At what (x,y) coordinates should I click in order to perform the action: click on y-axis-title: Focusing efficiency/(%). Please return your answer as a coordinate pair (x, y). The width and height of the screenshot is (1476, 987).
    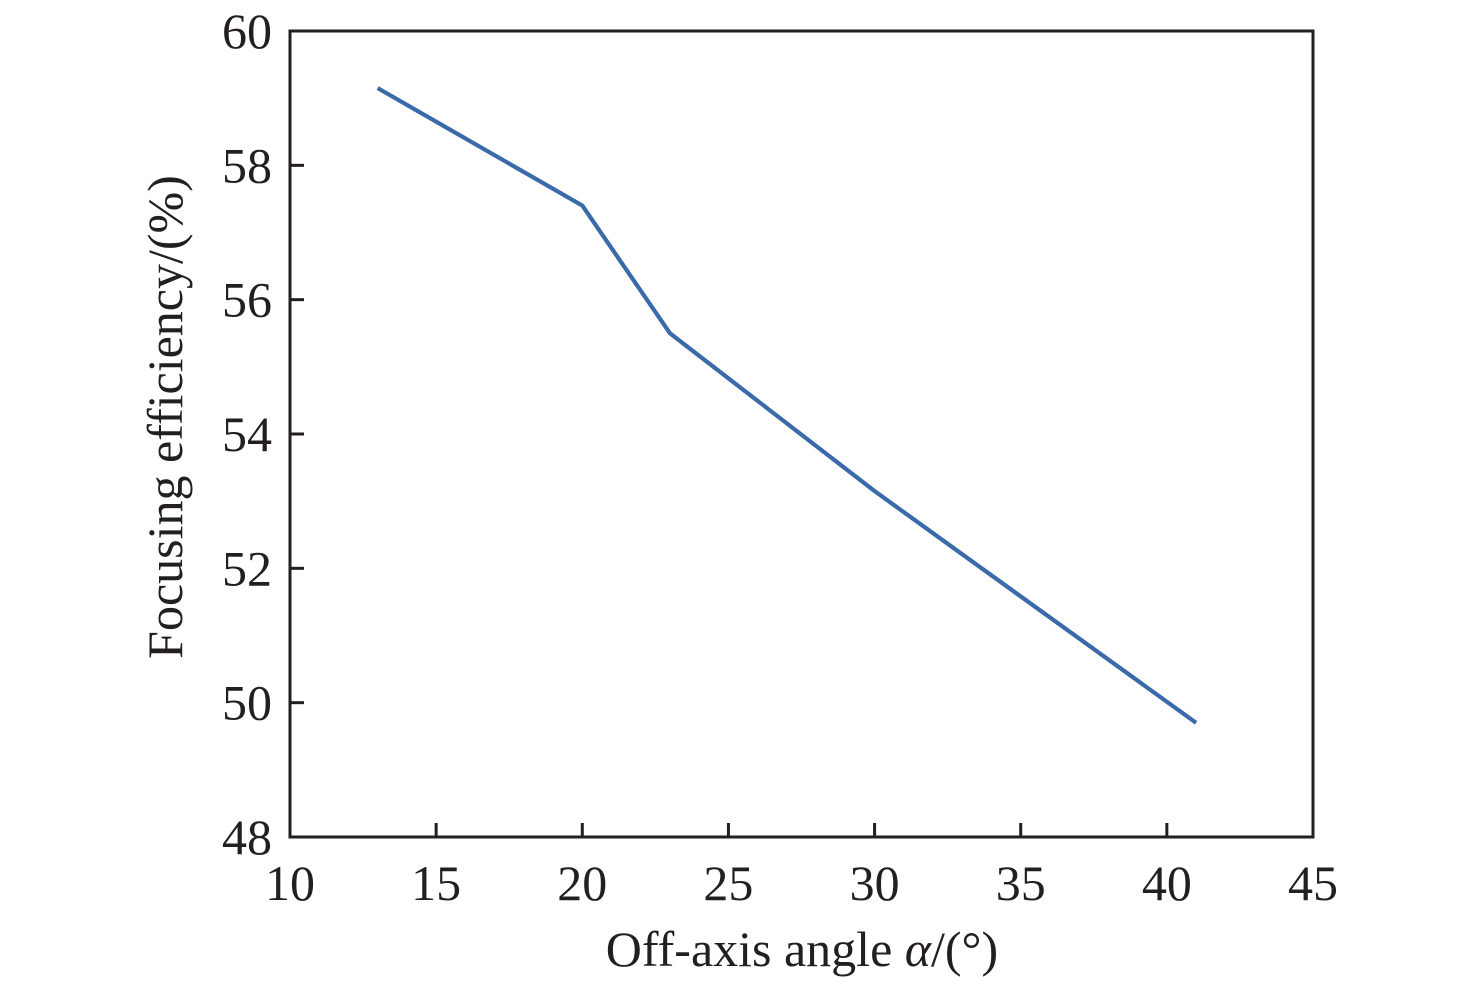
    Looking at the image, I should click on (165, 417).